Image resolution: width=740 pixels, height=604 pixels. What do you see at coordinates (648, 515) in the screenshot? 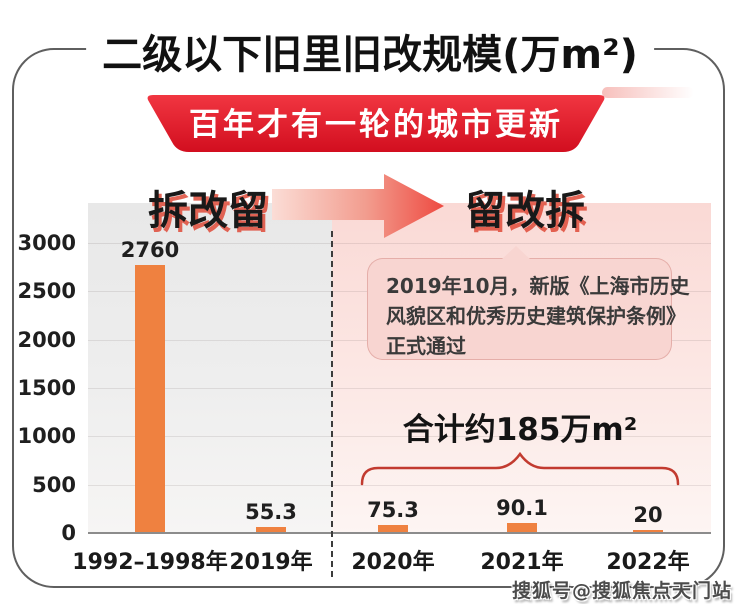
I see `bar-value-label: 20` at bounding box center [648, 515].